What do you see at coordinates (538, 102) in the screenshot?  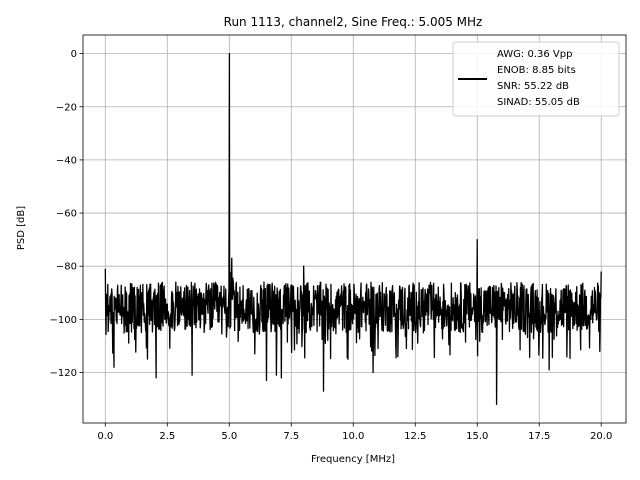 I see `legend-line-sinad: SINAD: 55.05 dB` at bounding box center [538, 102].